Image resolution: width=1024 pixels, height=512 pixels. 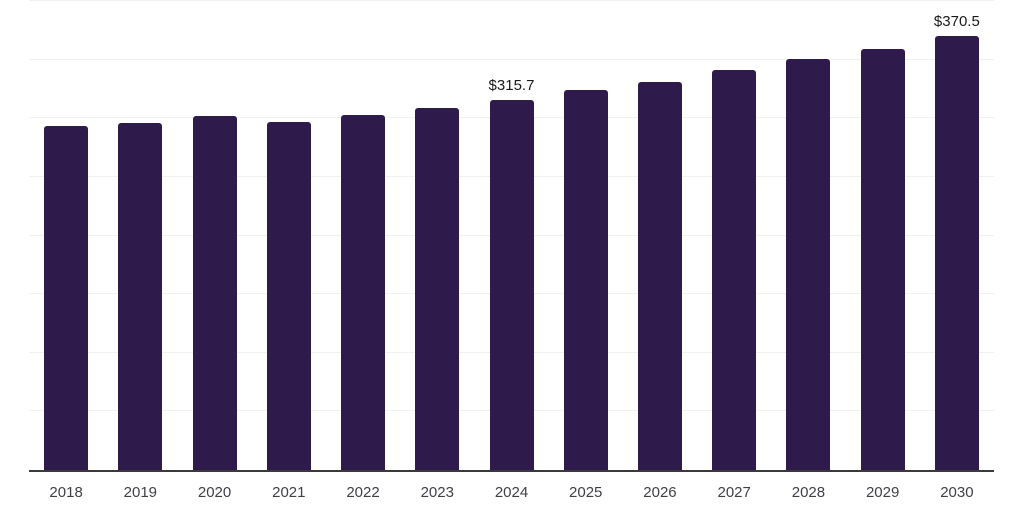 What do you see at coordinates (140, 296) in the screenshot?
I see `bar-2019` at bounding box center [140, 296].